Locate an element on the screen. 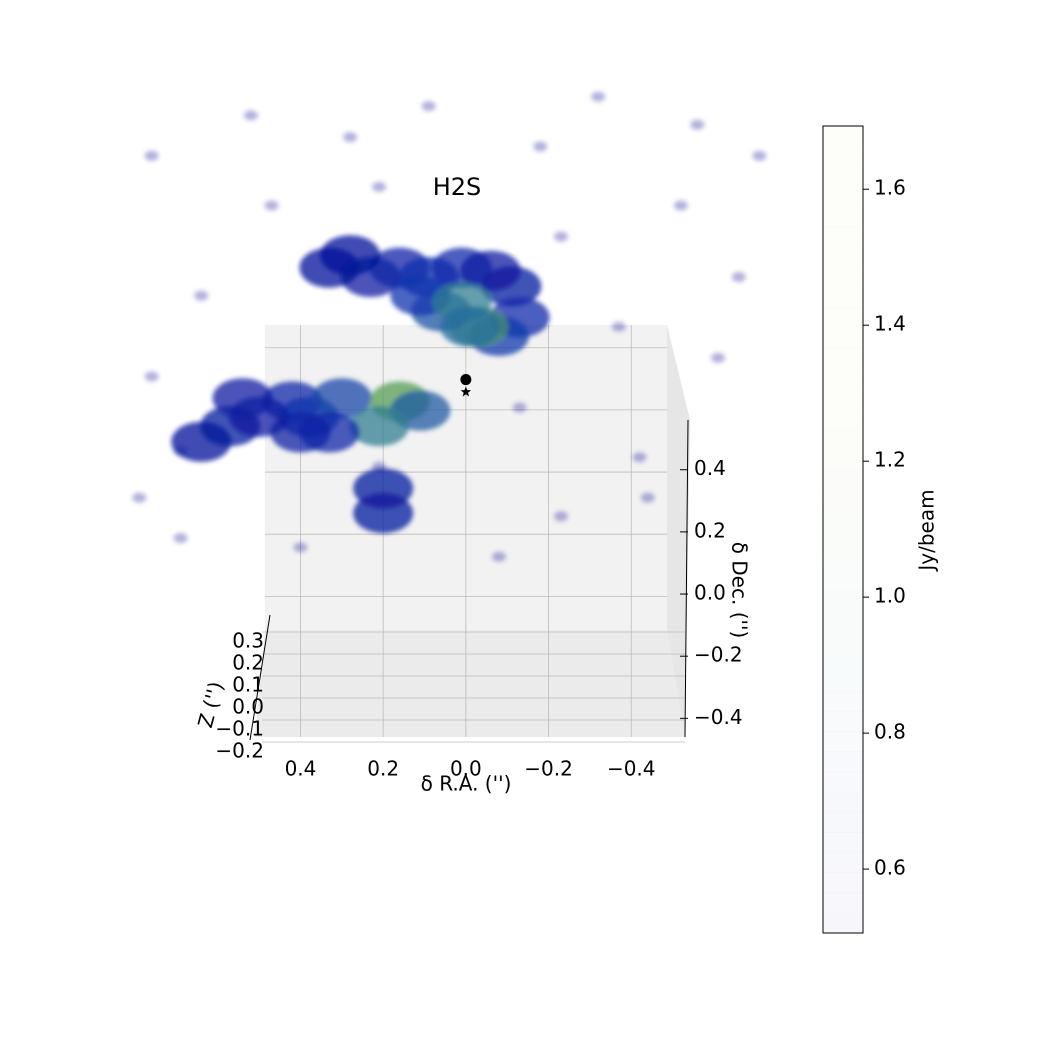 This screenshot has width=1050, height=1054. x-tick-label: 0.2 is located at coordinates (383, 769).